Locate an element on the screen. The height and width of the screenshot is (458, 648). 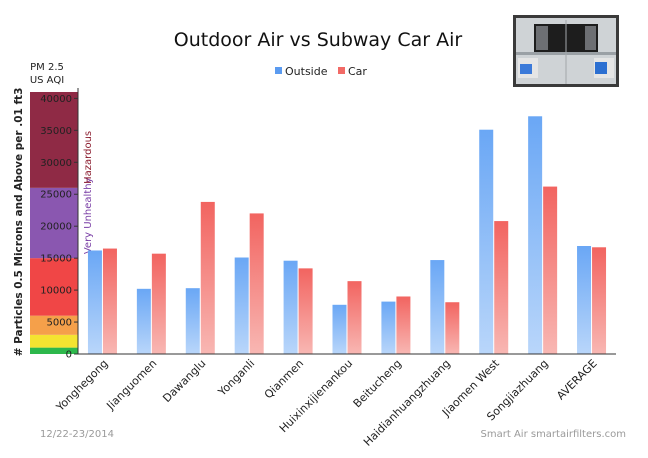
y-tick-label: 15000 is located at coordinates (56, 259).